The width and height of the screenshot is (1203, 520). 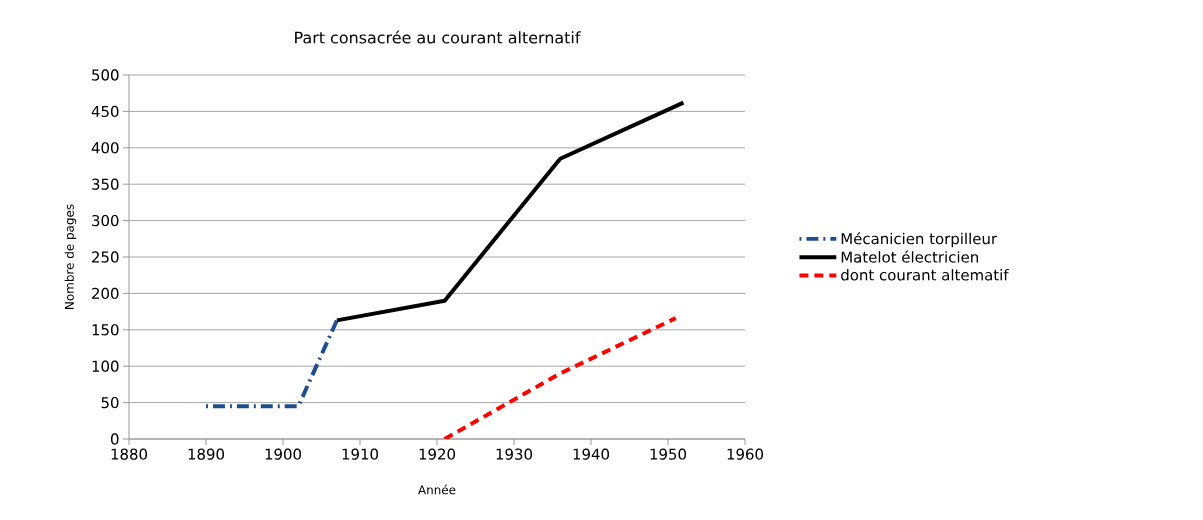 I want to click on line-series, so click(x=510, y=211).